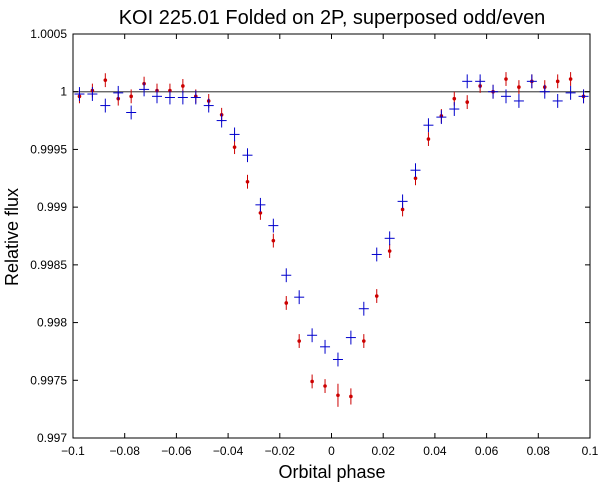 Image resolution: width=600 pixels, height=489 pixels. I want to click on y-tick-label: 0.999, so click(52, 207).